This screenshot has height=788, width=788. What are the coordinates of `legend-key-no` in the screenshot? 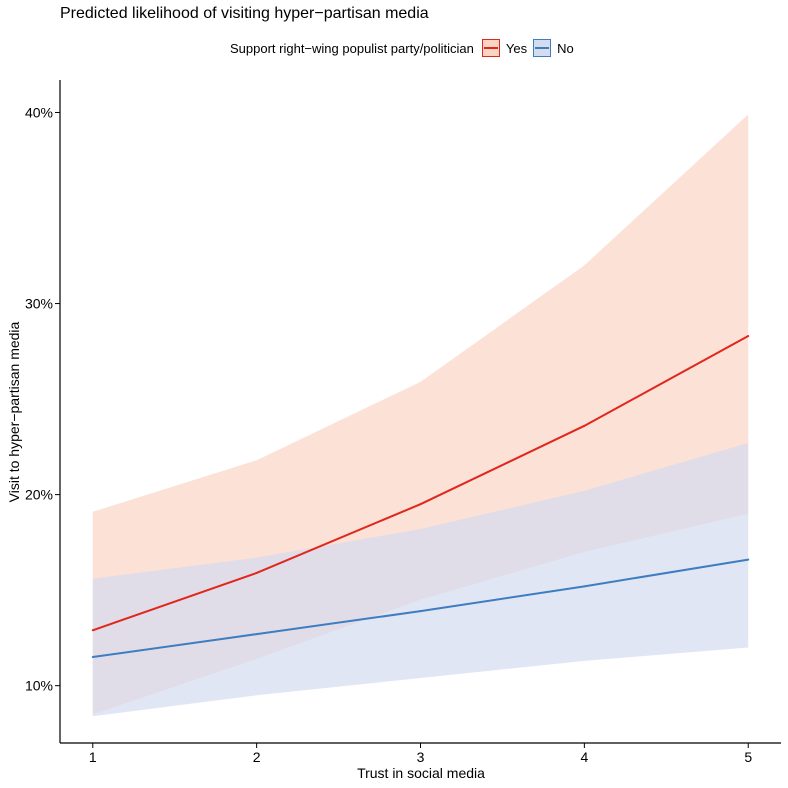 It's located at (542, 48).